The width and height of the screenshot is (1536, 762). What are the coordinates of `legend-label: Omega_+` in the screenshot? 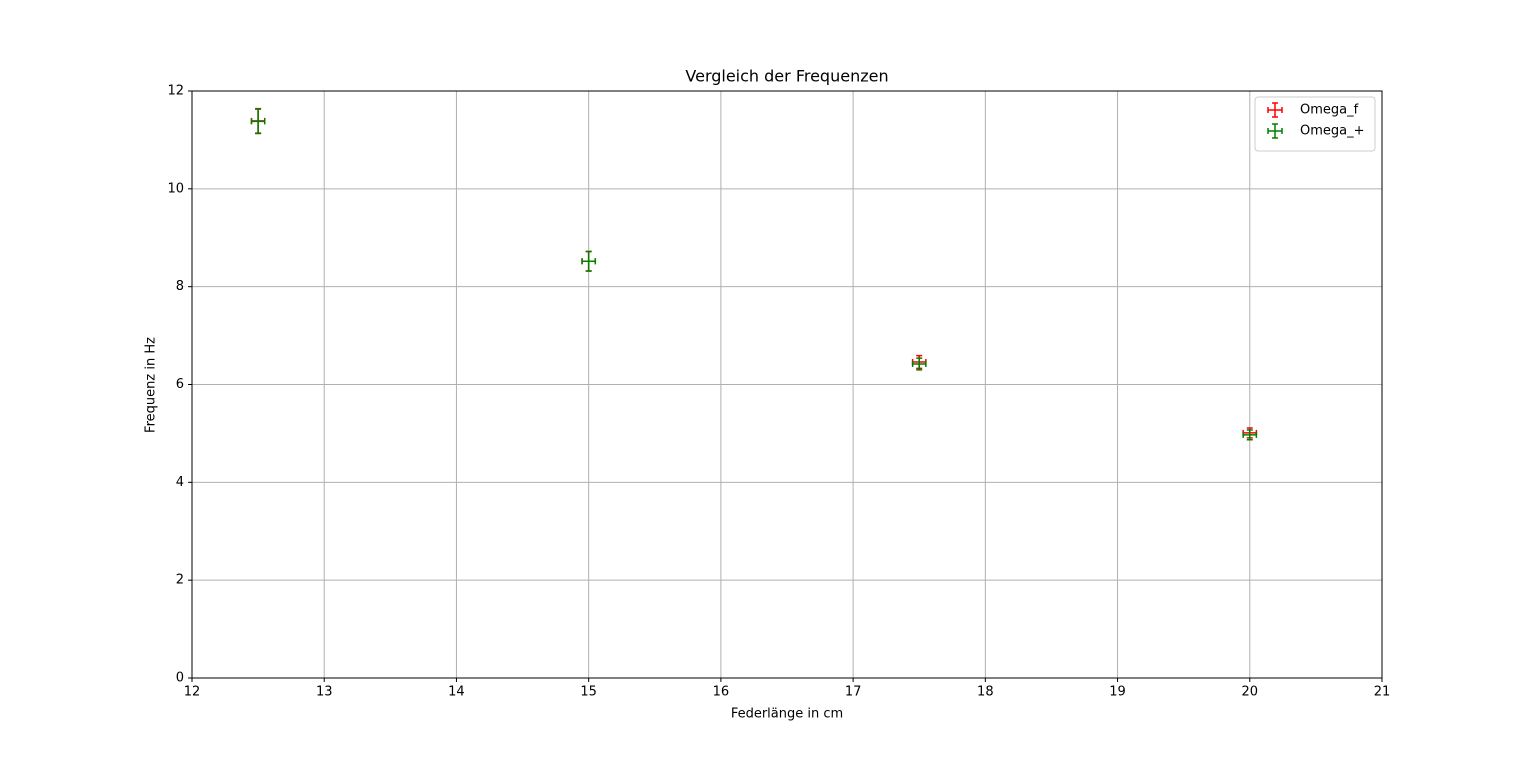 It's located at (1332, 131).